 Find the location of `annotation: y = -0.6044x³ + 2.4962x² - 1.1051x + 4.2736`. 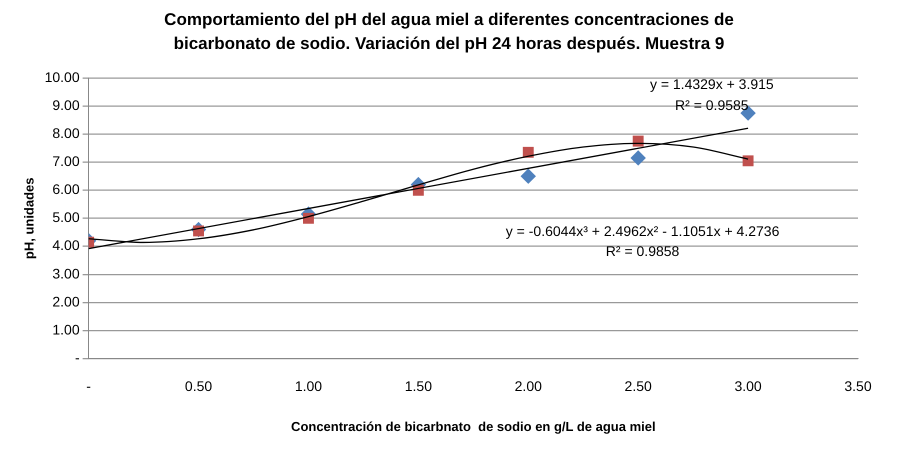

annotation: y = -0.6044x³ + 2.4962x² - 1.1051x + 4.2736 is located at coordinates (643, 231).